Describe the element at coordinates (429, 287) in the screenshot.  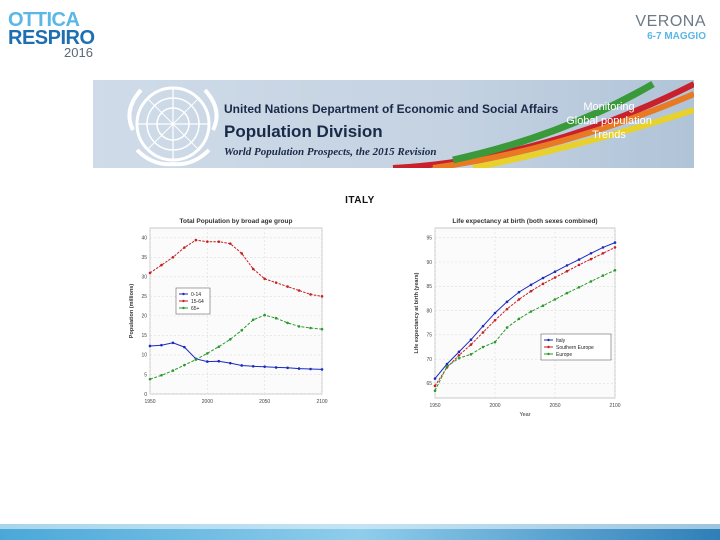
I see `y-tick-label: 85` at that location.